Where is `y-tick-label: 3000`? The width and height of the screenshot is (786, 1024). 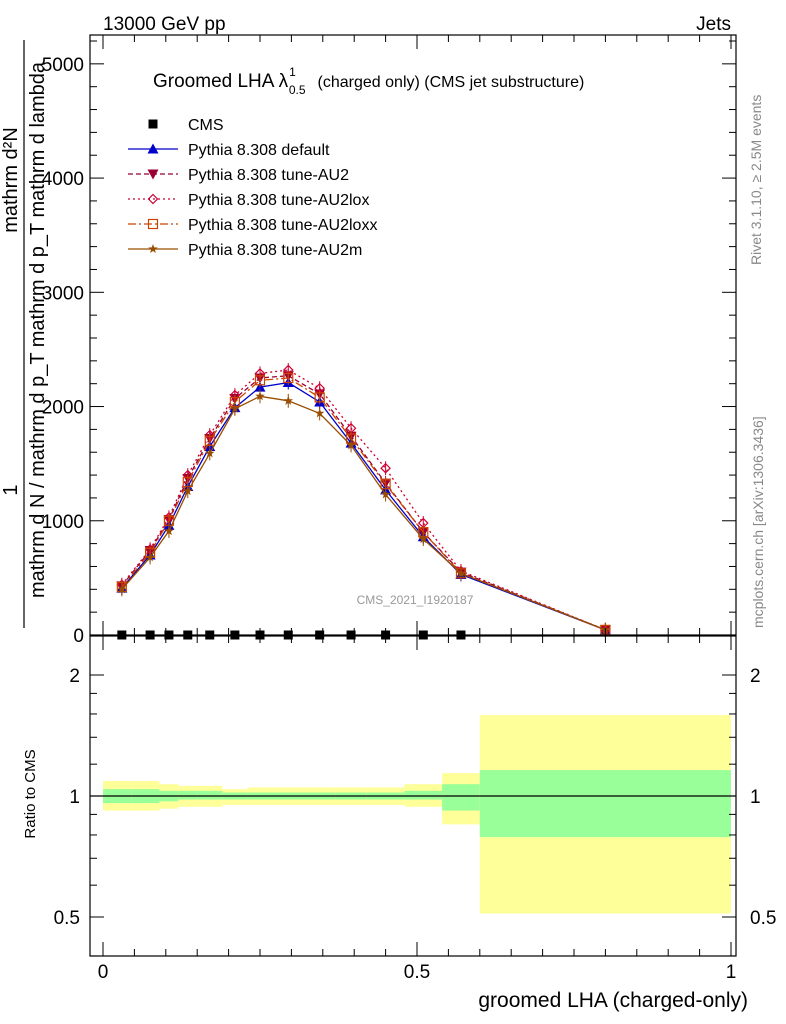 y-tick-label: 3000 is located at coordinates (63, 293).